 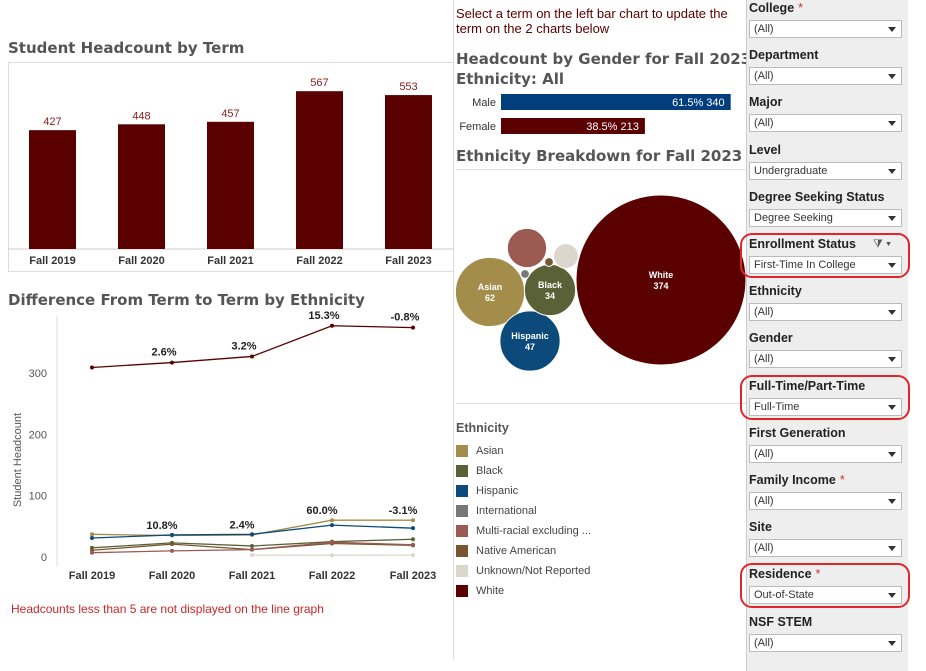 What do you see at coordinates (825, 642) in the screenshot?
I see `filter-select-nsf-stem: (All)` at bounding box center [825, 642].